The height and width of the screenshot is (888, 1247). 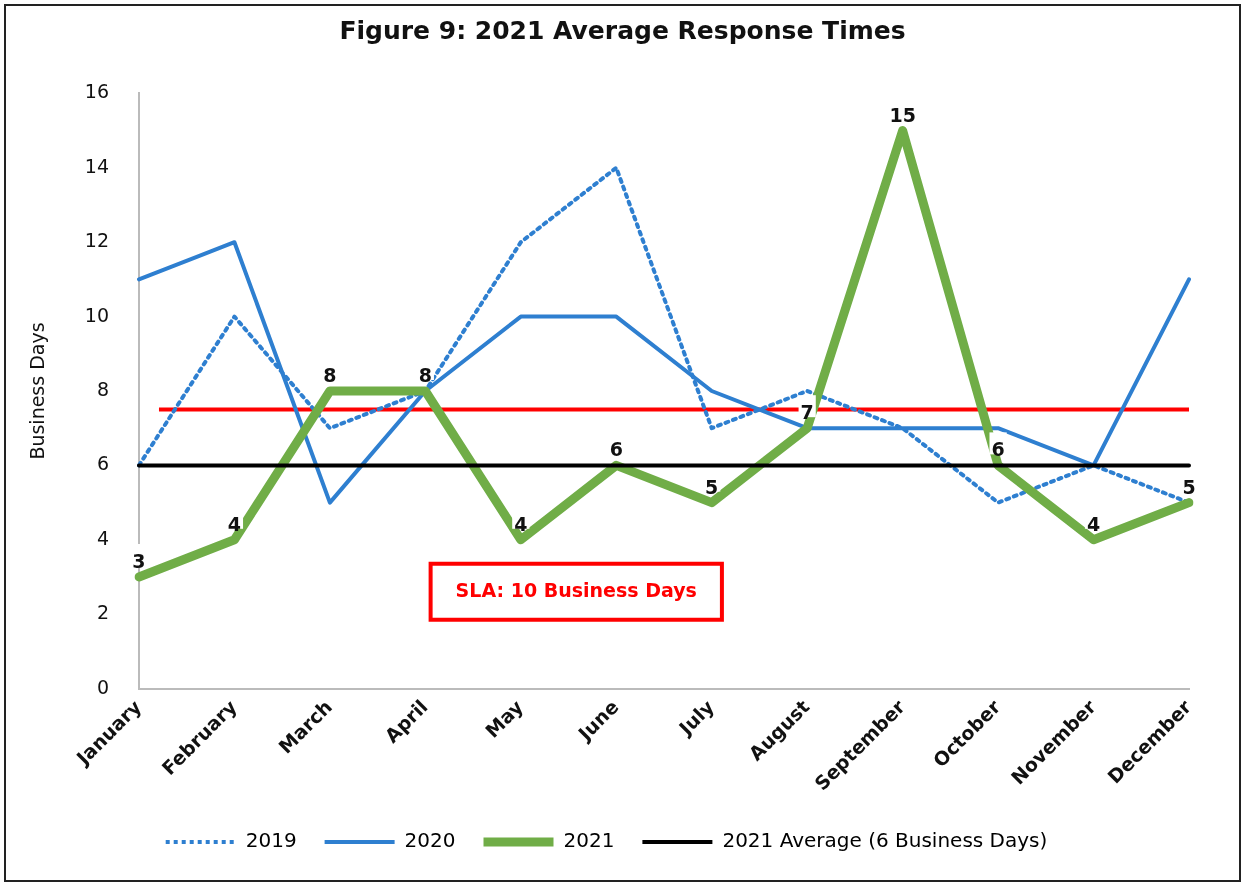 What do you see at coordinates (807, 412) in the screenshot?
I see `data-label: 7` at bounding box center [807, 412].